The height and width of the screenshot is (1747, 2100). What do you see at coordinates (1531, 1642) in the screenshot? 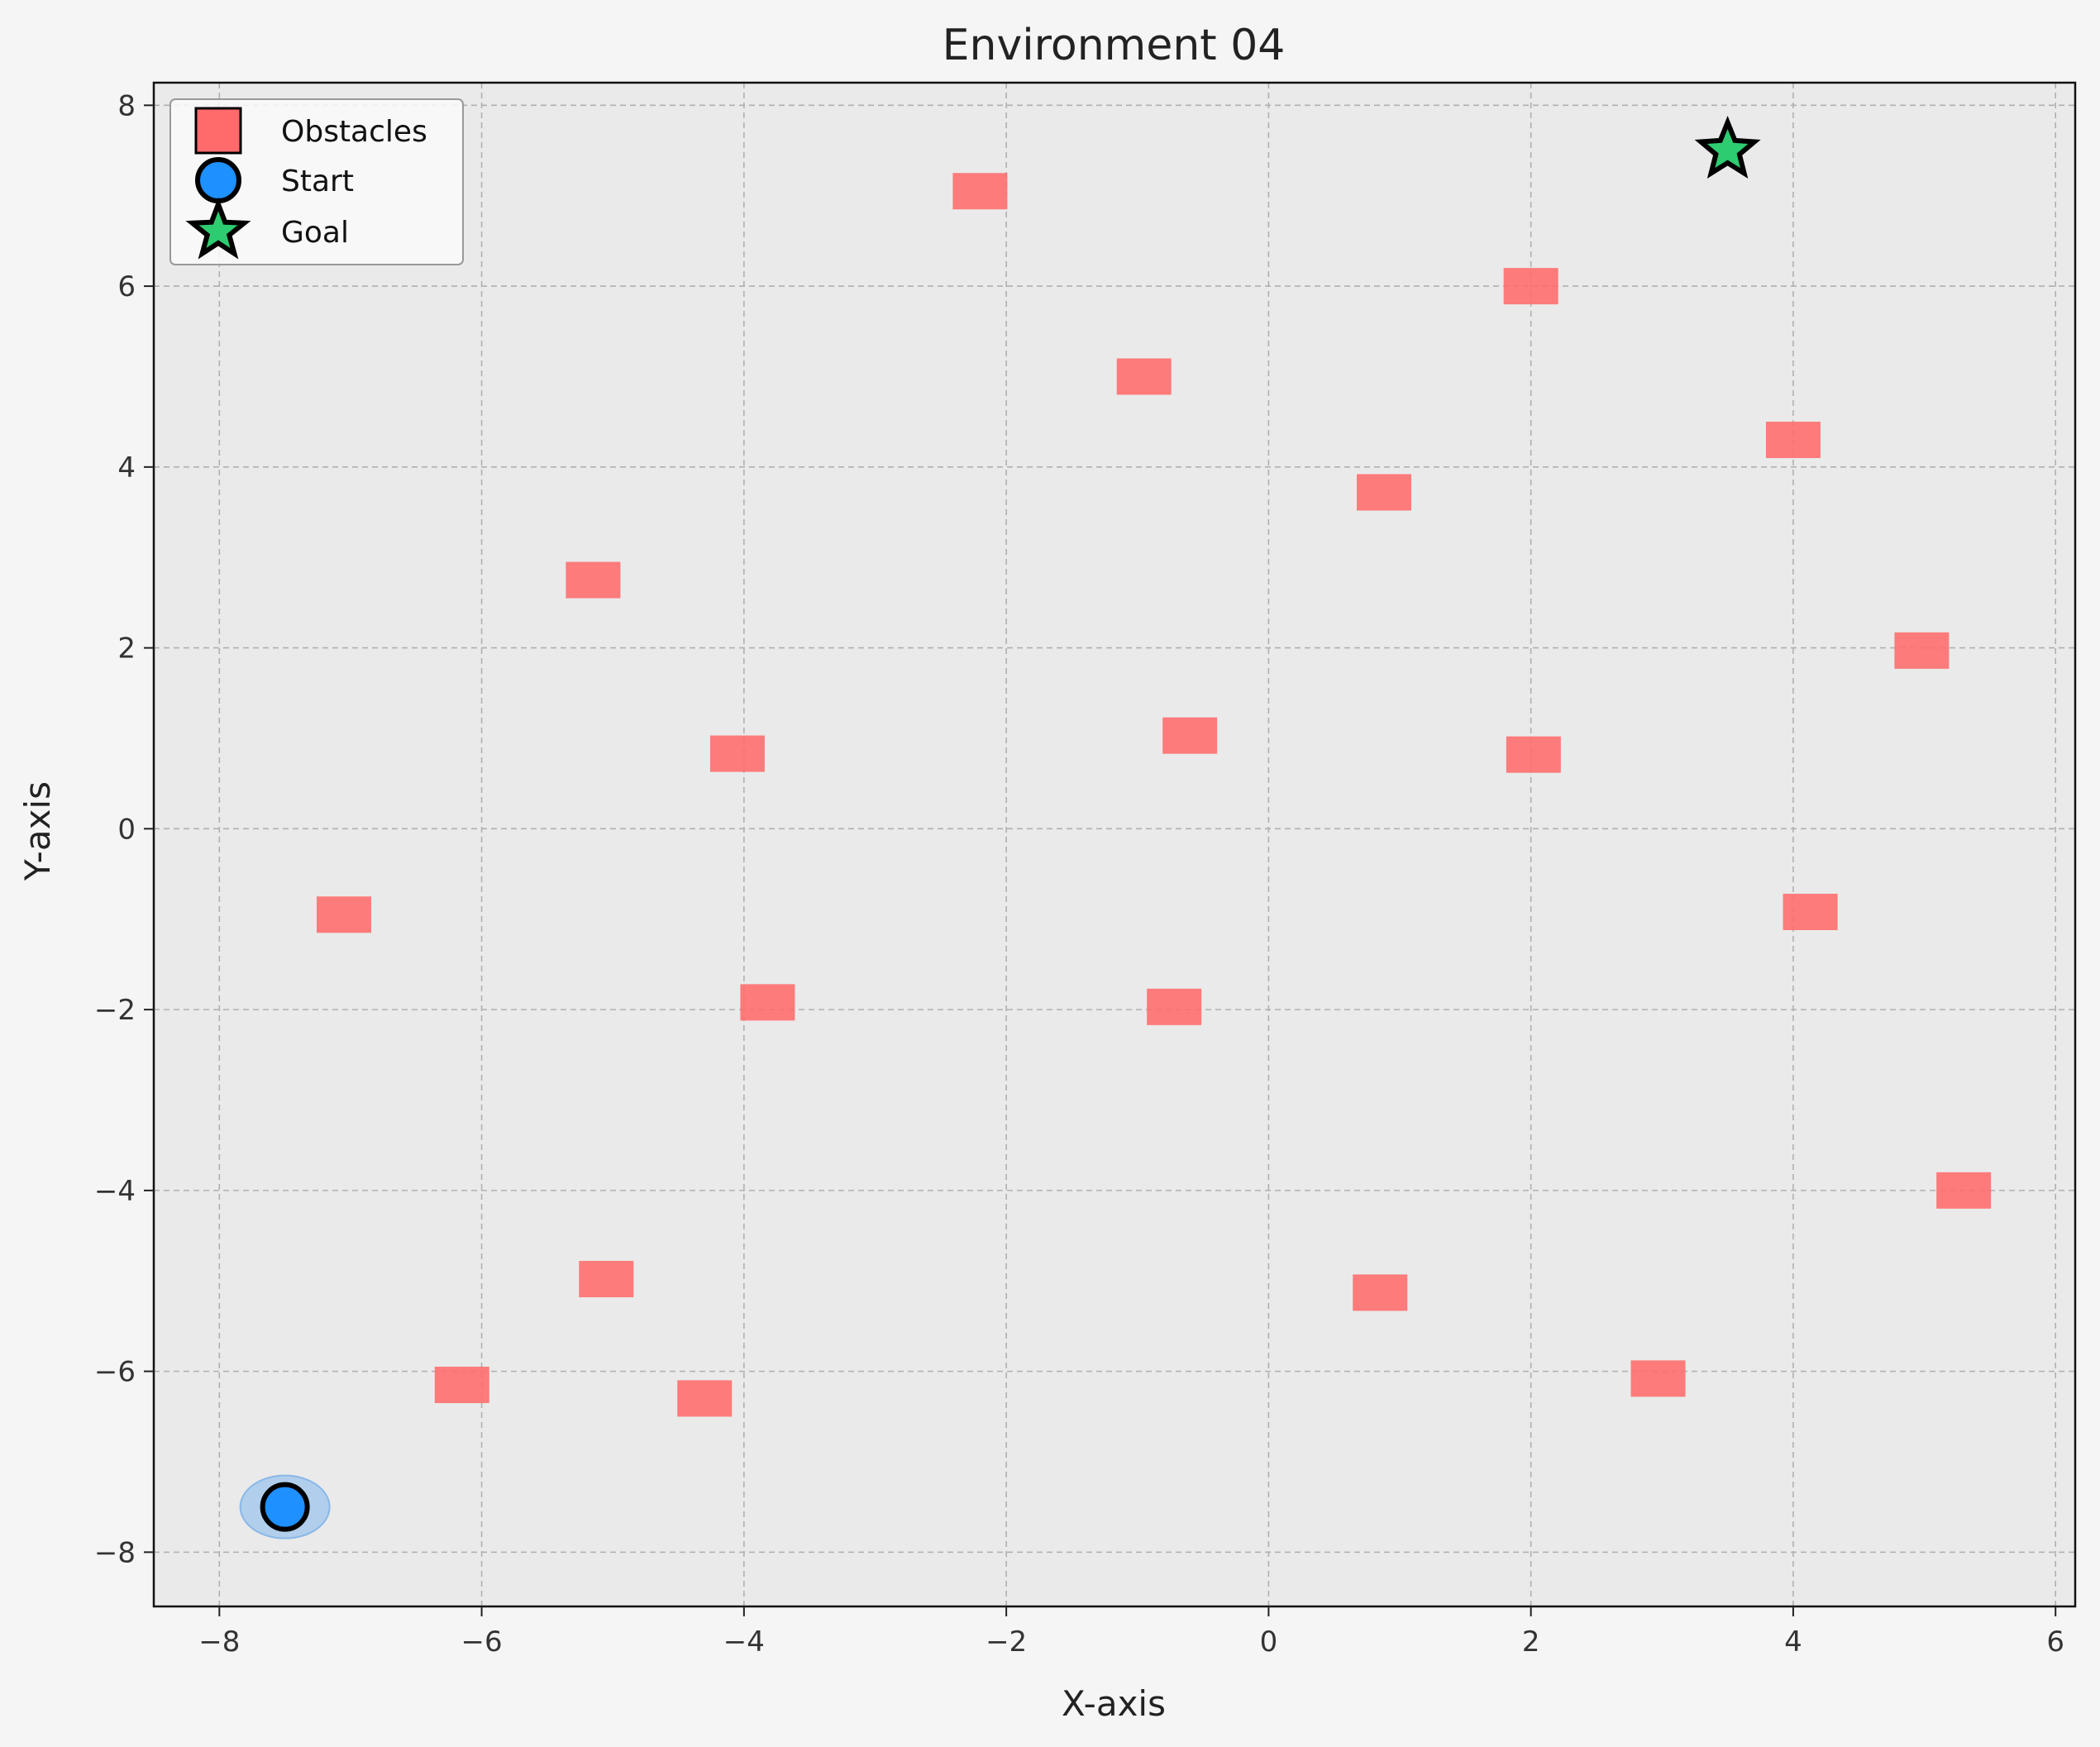
I see `x-tick-label: 2` at bounding box center [1531, 1642].